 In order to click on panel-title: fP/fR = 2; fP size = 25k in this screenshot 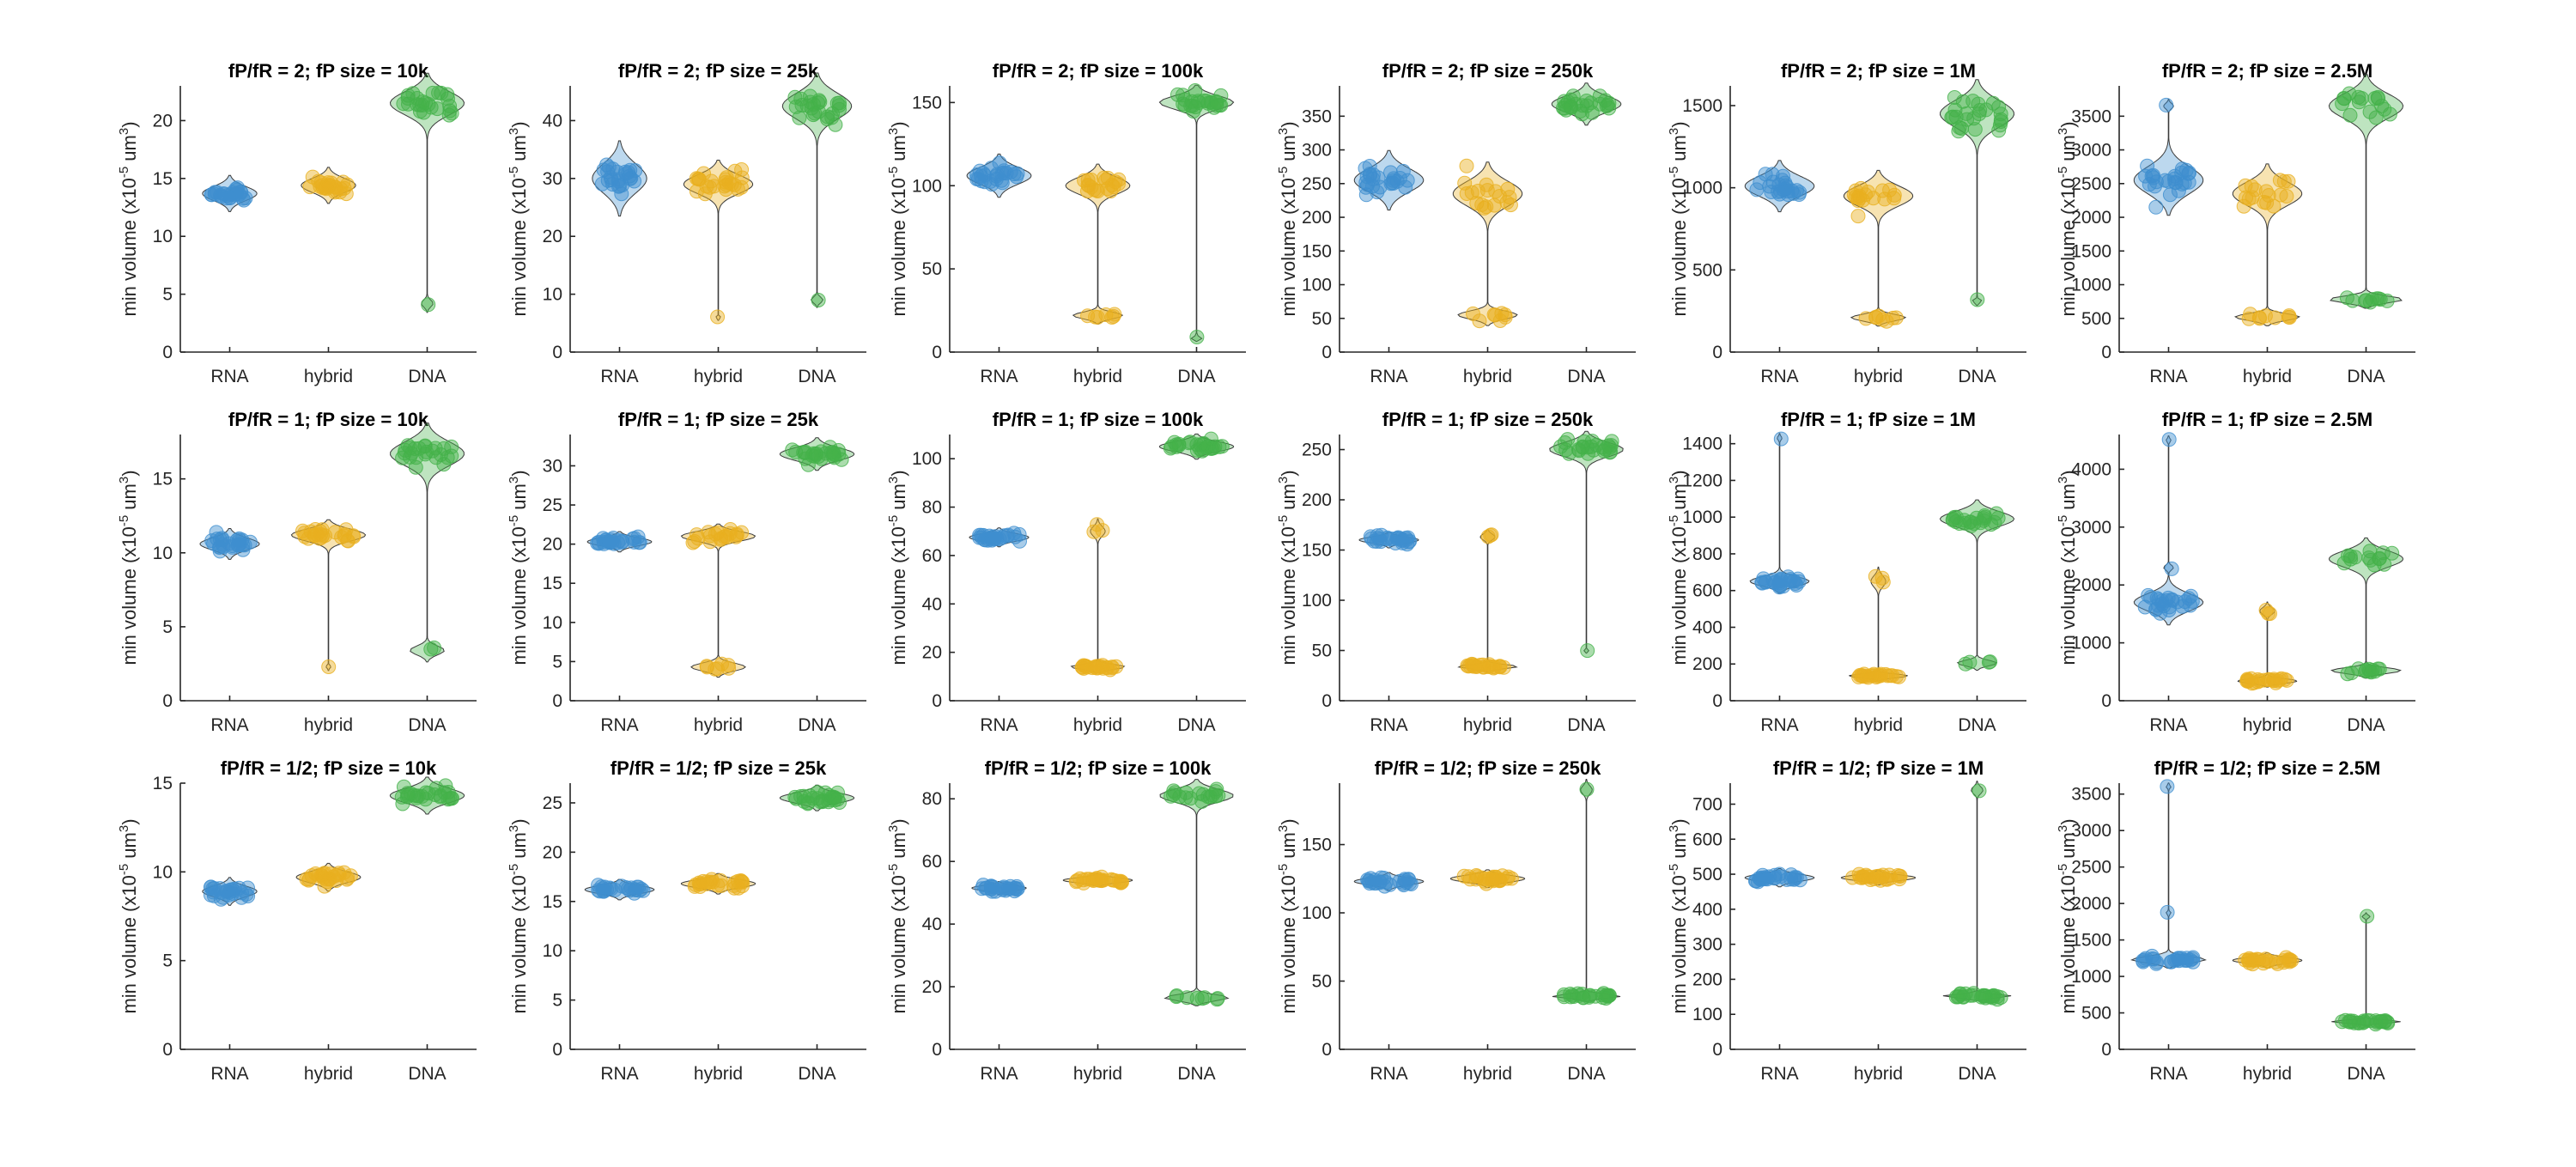, I will do `click(718, 71)`.